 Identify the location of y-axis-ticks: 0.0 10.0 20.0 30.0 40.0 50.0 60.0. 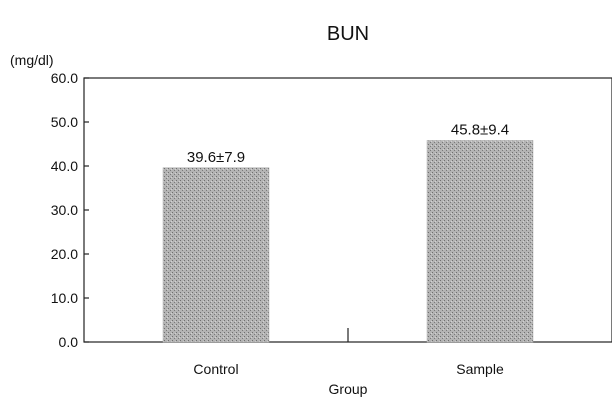
(70, 210).